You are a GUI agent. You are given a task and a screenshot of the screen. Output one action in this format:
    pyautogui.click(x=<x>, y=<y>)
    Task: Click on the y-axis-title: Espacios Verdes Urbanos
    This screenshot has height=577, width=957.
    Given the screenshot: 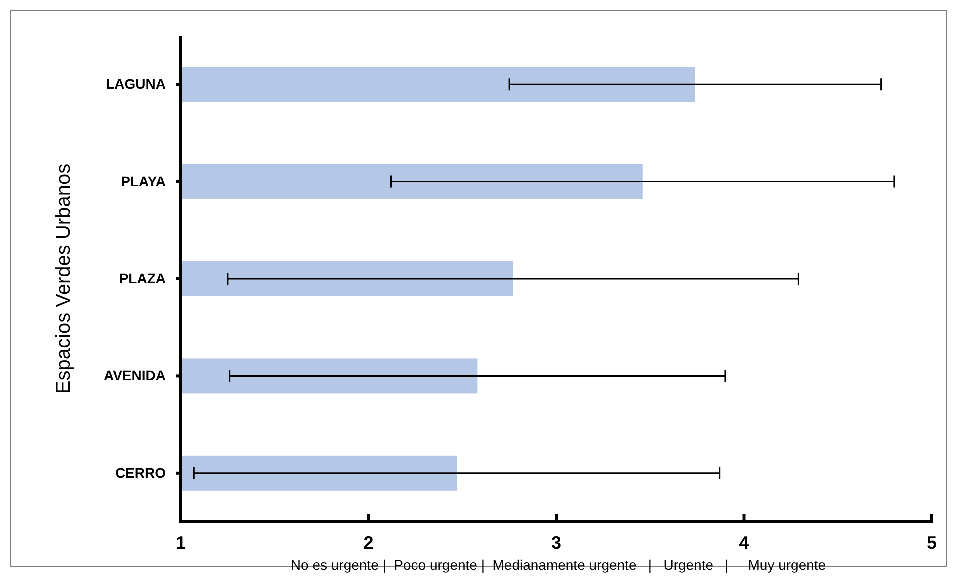 What is the action you would take?
    pyautogui.click(x=64, y=279)
    